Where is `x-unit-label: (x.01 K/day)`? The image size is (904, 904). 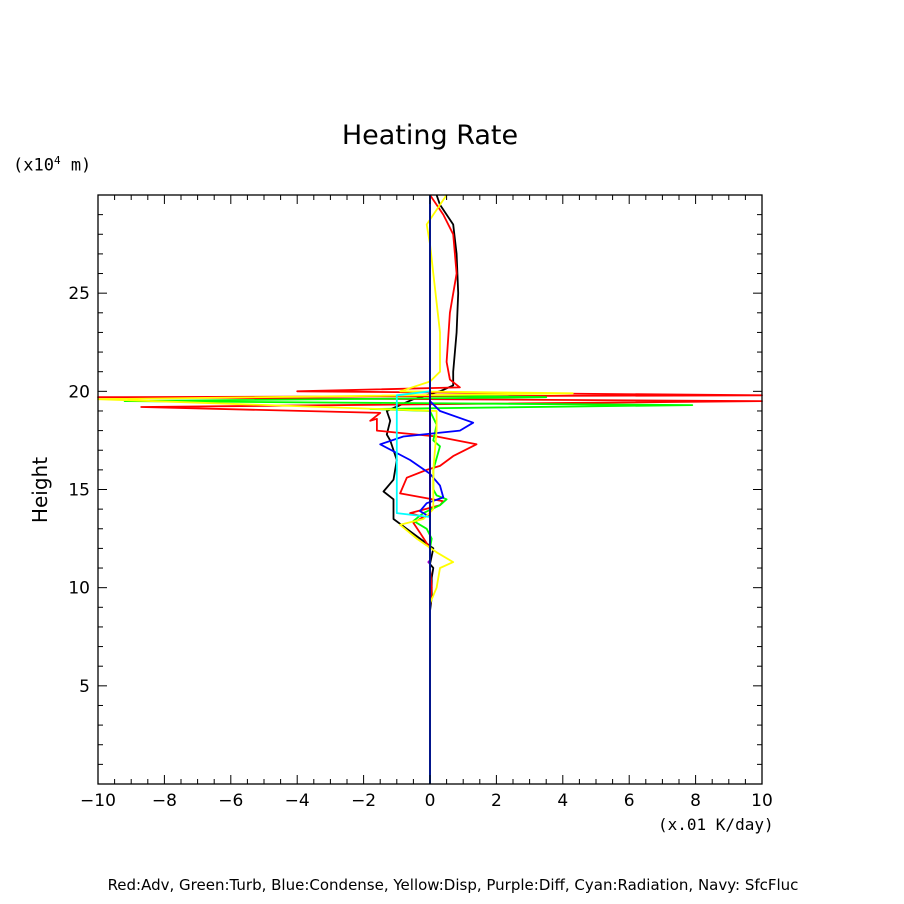
x-unit-label: (x.01 K/day) is located at coordinates (716, 824).